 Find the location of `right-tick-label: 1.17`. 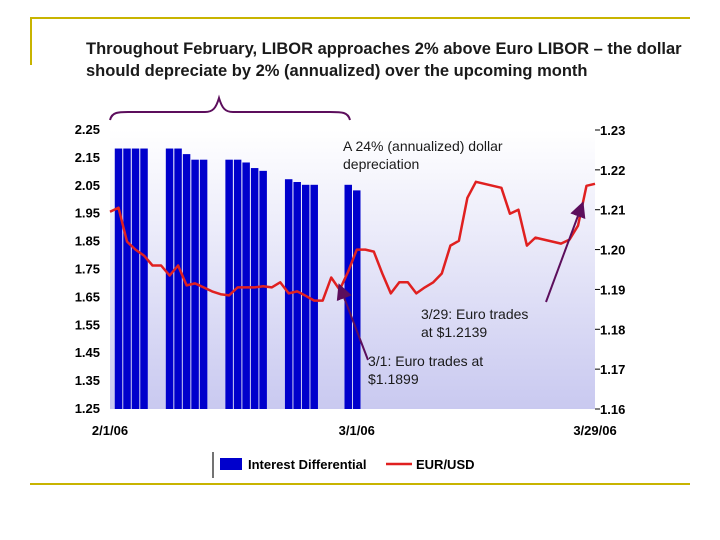

right-tick-label: 1.17 is located at coordinates (612, 369).